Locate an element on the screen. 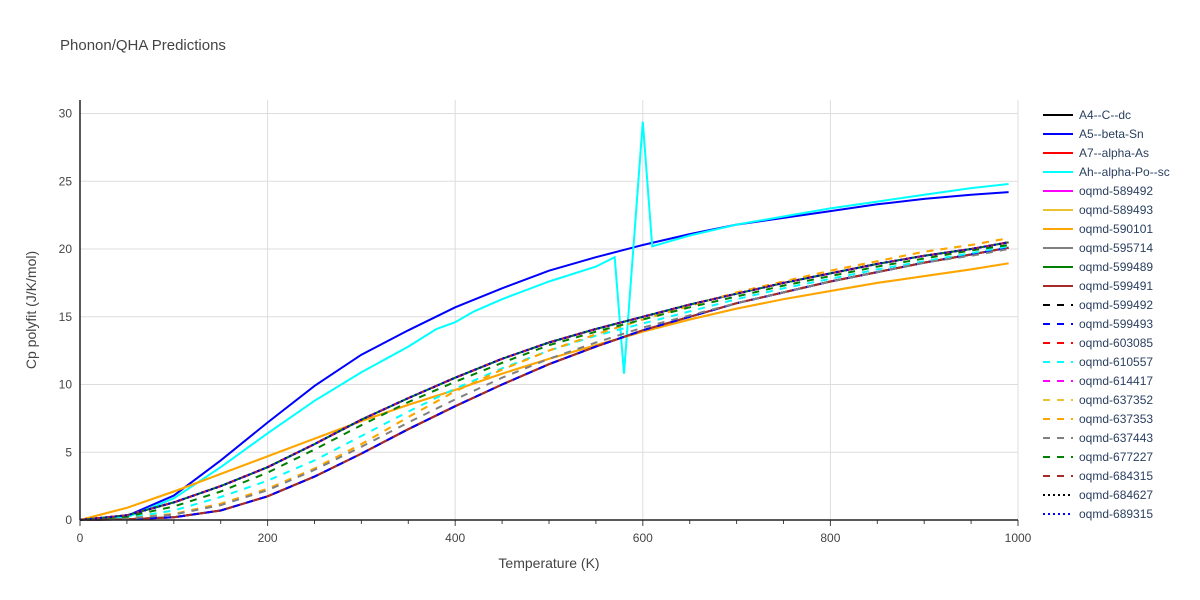  legend-label: oqmd-614417 is located at coordinates (1116, 381).